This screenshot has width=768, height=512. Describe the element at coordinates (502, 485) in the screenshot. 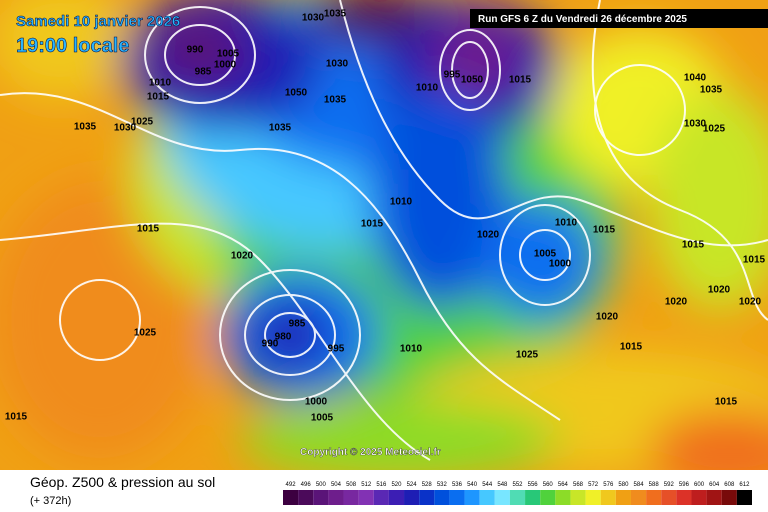

I see `legend-label: 548` at that location.